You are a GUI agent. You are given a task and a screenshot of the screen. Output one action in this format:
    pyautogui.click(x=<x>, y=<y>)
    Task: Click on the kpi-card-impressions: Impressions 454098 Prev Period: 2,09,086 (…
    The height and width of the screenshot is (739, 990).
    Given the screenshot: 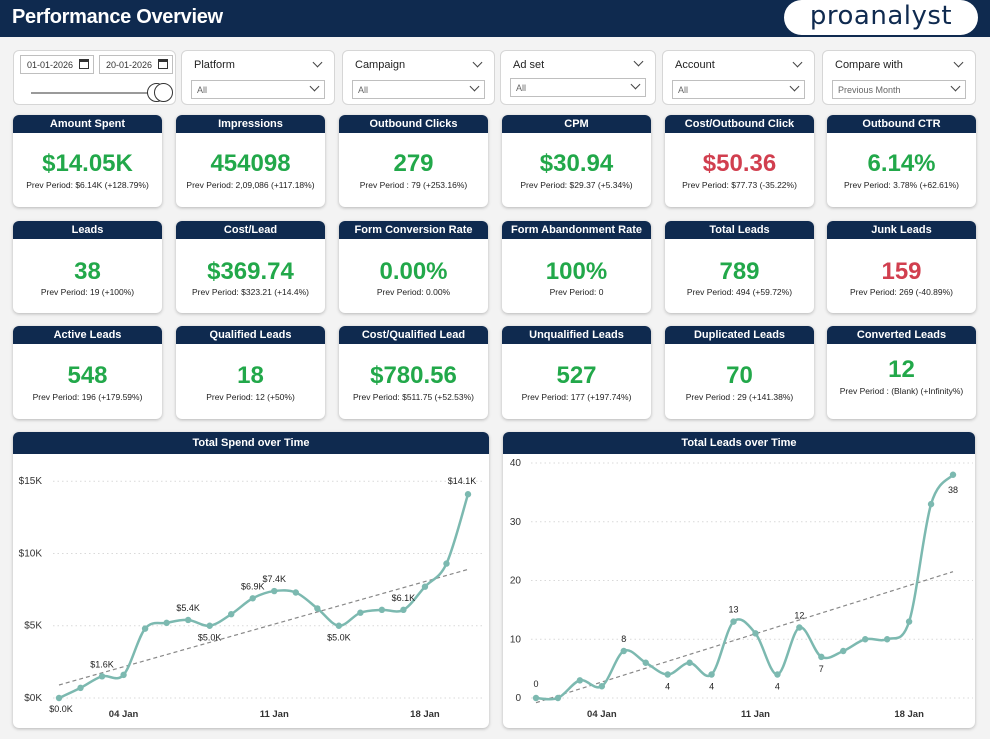 What is the action you would take?
    pyautogui.click(x=250, y=161)
    